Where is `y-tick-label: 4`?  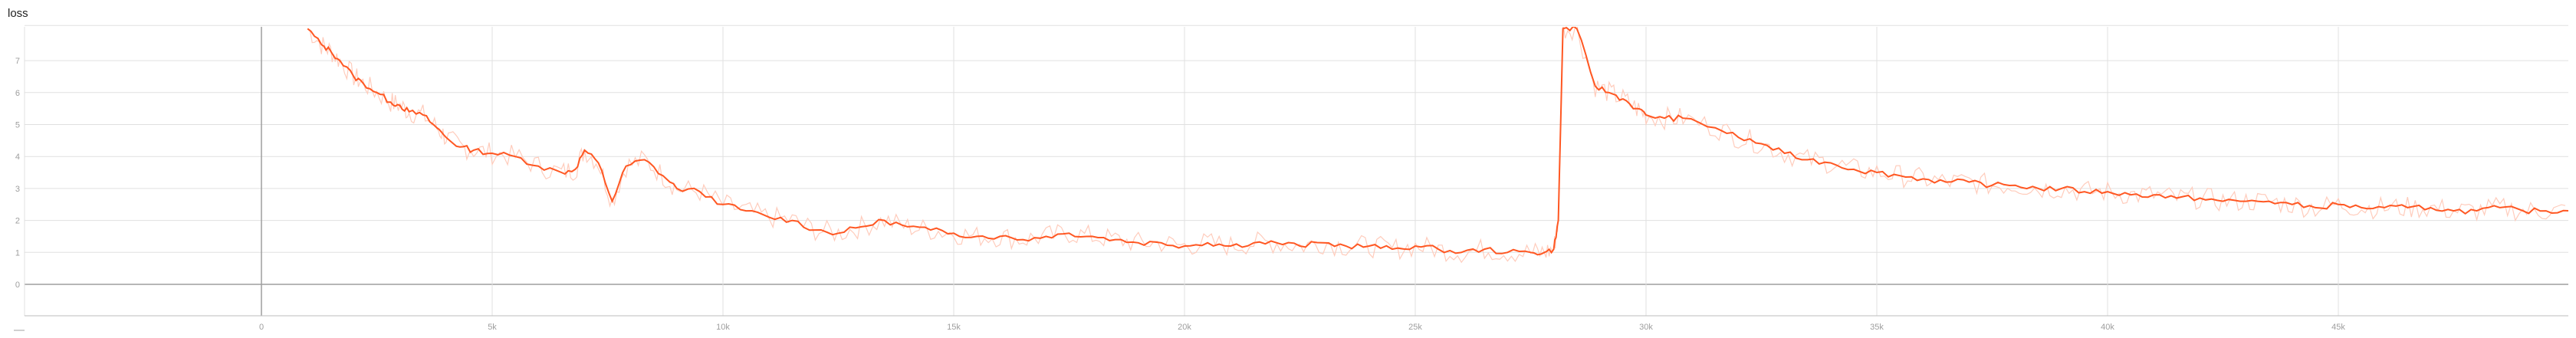
y-tick-label: 4 is located at coordinates (17, 157).